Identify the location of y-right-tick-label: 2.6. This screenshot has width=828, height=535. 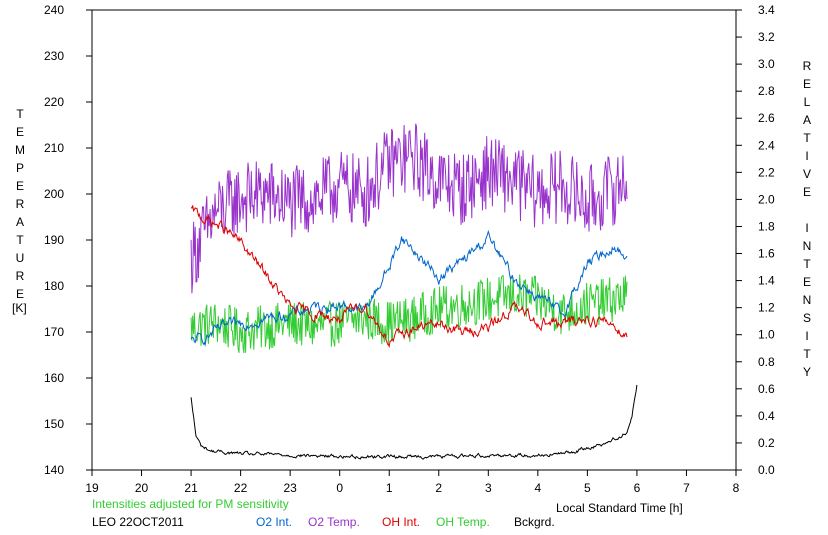
(766, 118).